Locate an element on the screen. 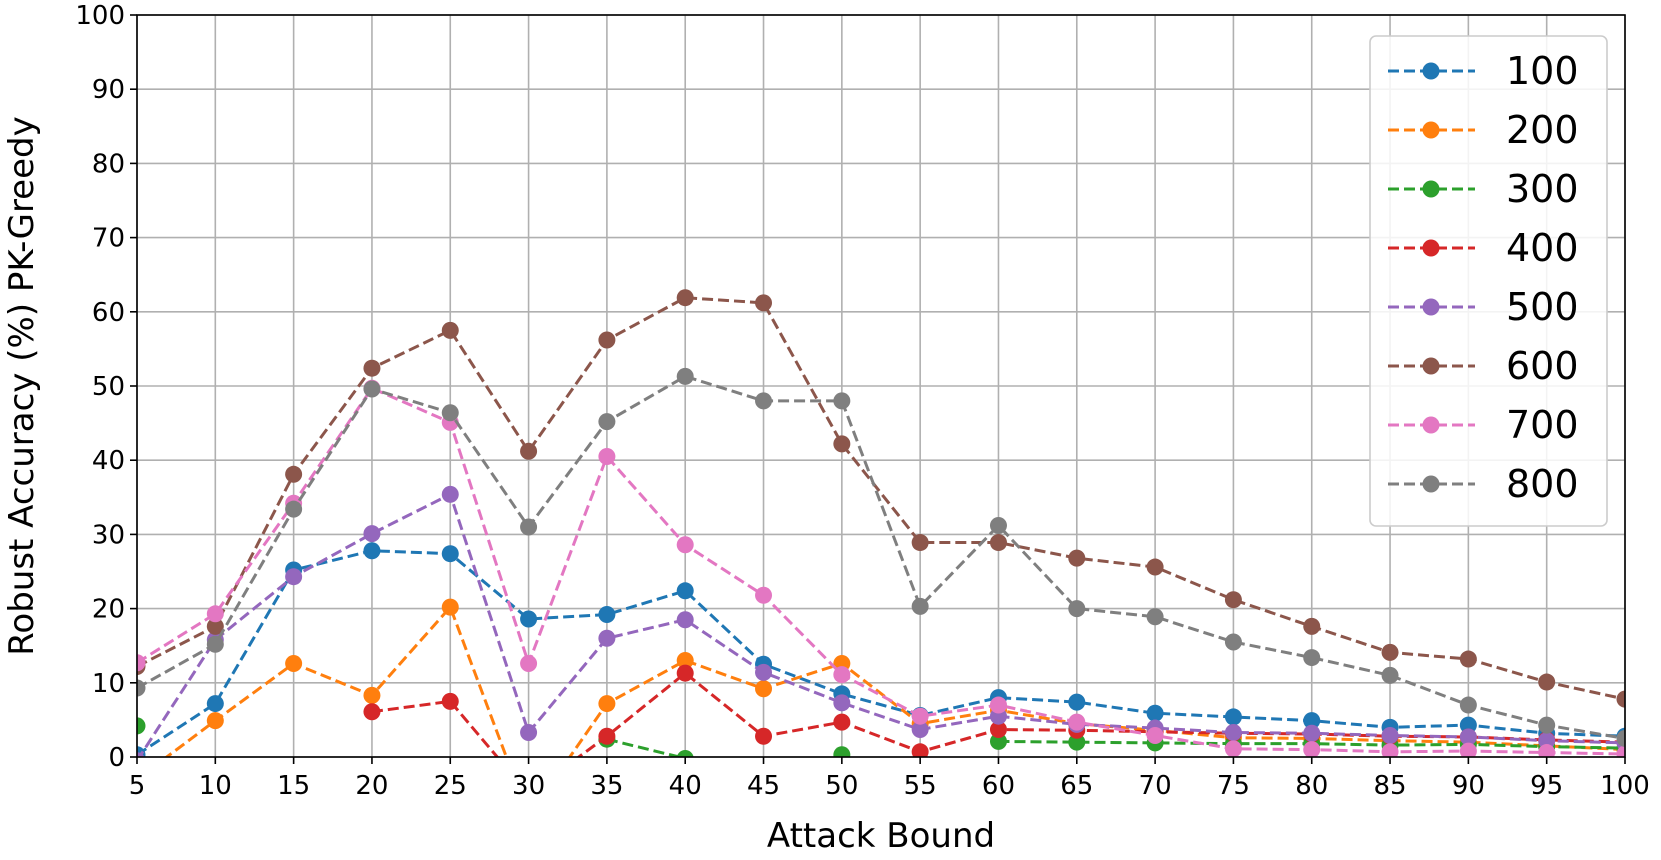 This screenshot has height=860, width=1661. y-tick-label: 50 is located at coordinates (108, 387).